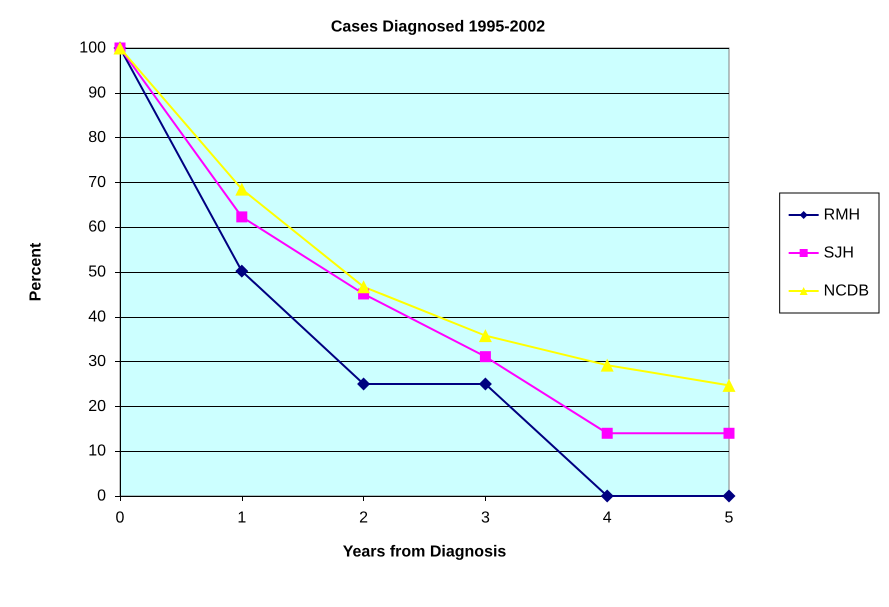  What do you see at coordinates (97, 227) in the screenshot?
I see `y-tick-label: 60` at bounding box center [97, 227].